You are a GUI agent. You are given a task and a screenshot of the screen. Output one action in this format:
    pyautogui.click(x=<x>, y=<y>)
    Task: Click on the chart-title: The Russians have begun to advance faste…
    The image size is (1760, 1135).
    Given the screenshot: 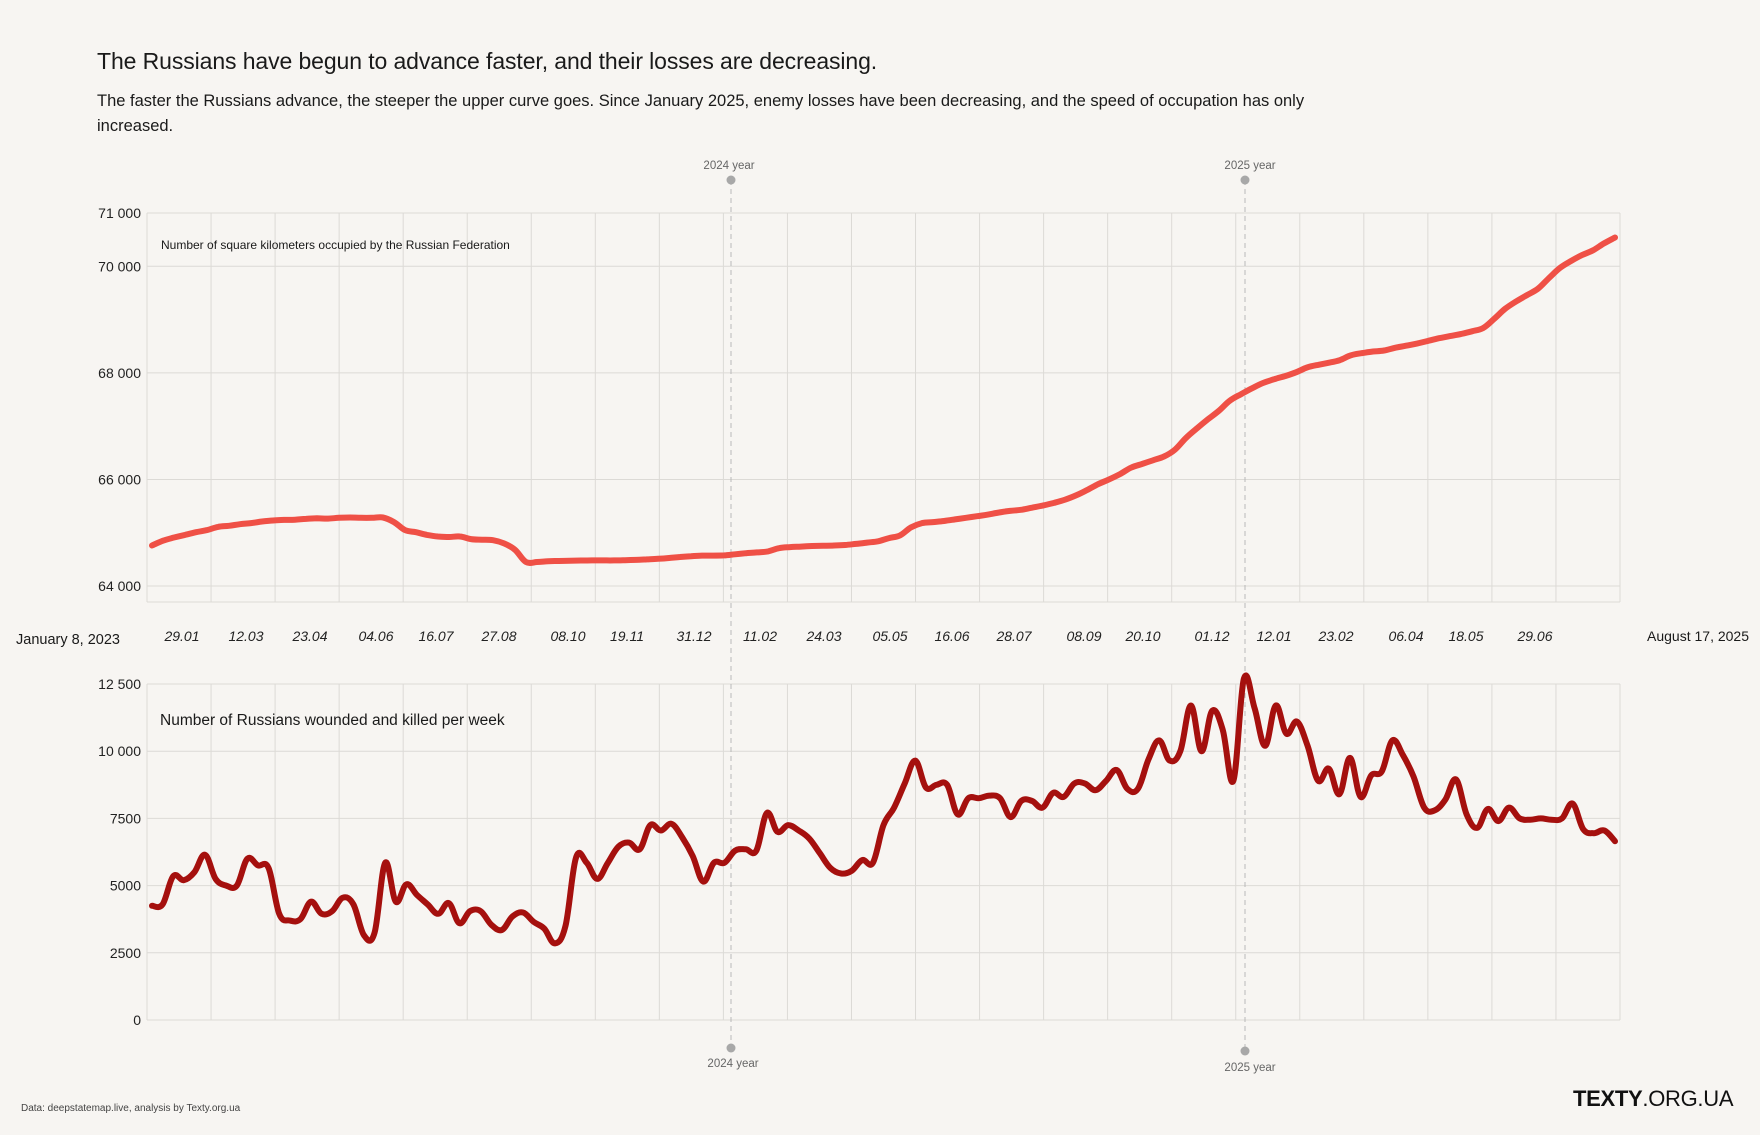 What is the action you would take?
    pyautogui.click(x=487, y=61)
    